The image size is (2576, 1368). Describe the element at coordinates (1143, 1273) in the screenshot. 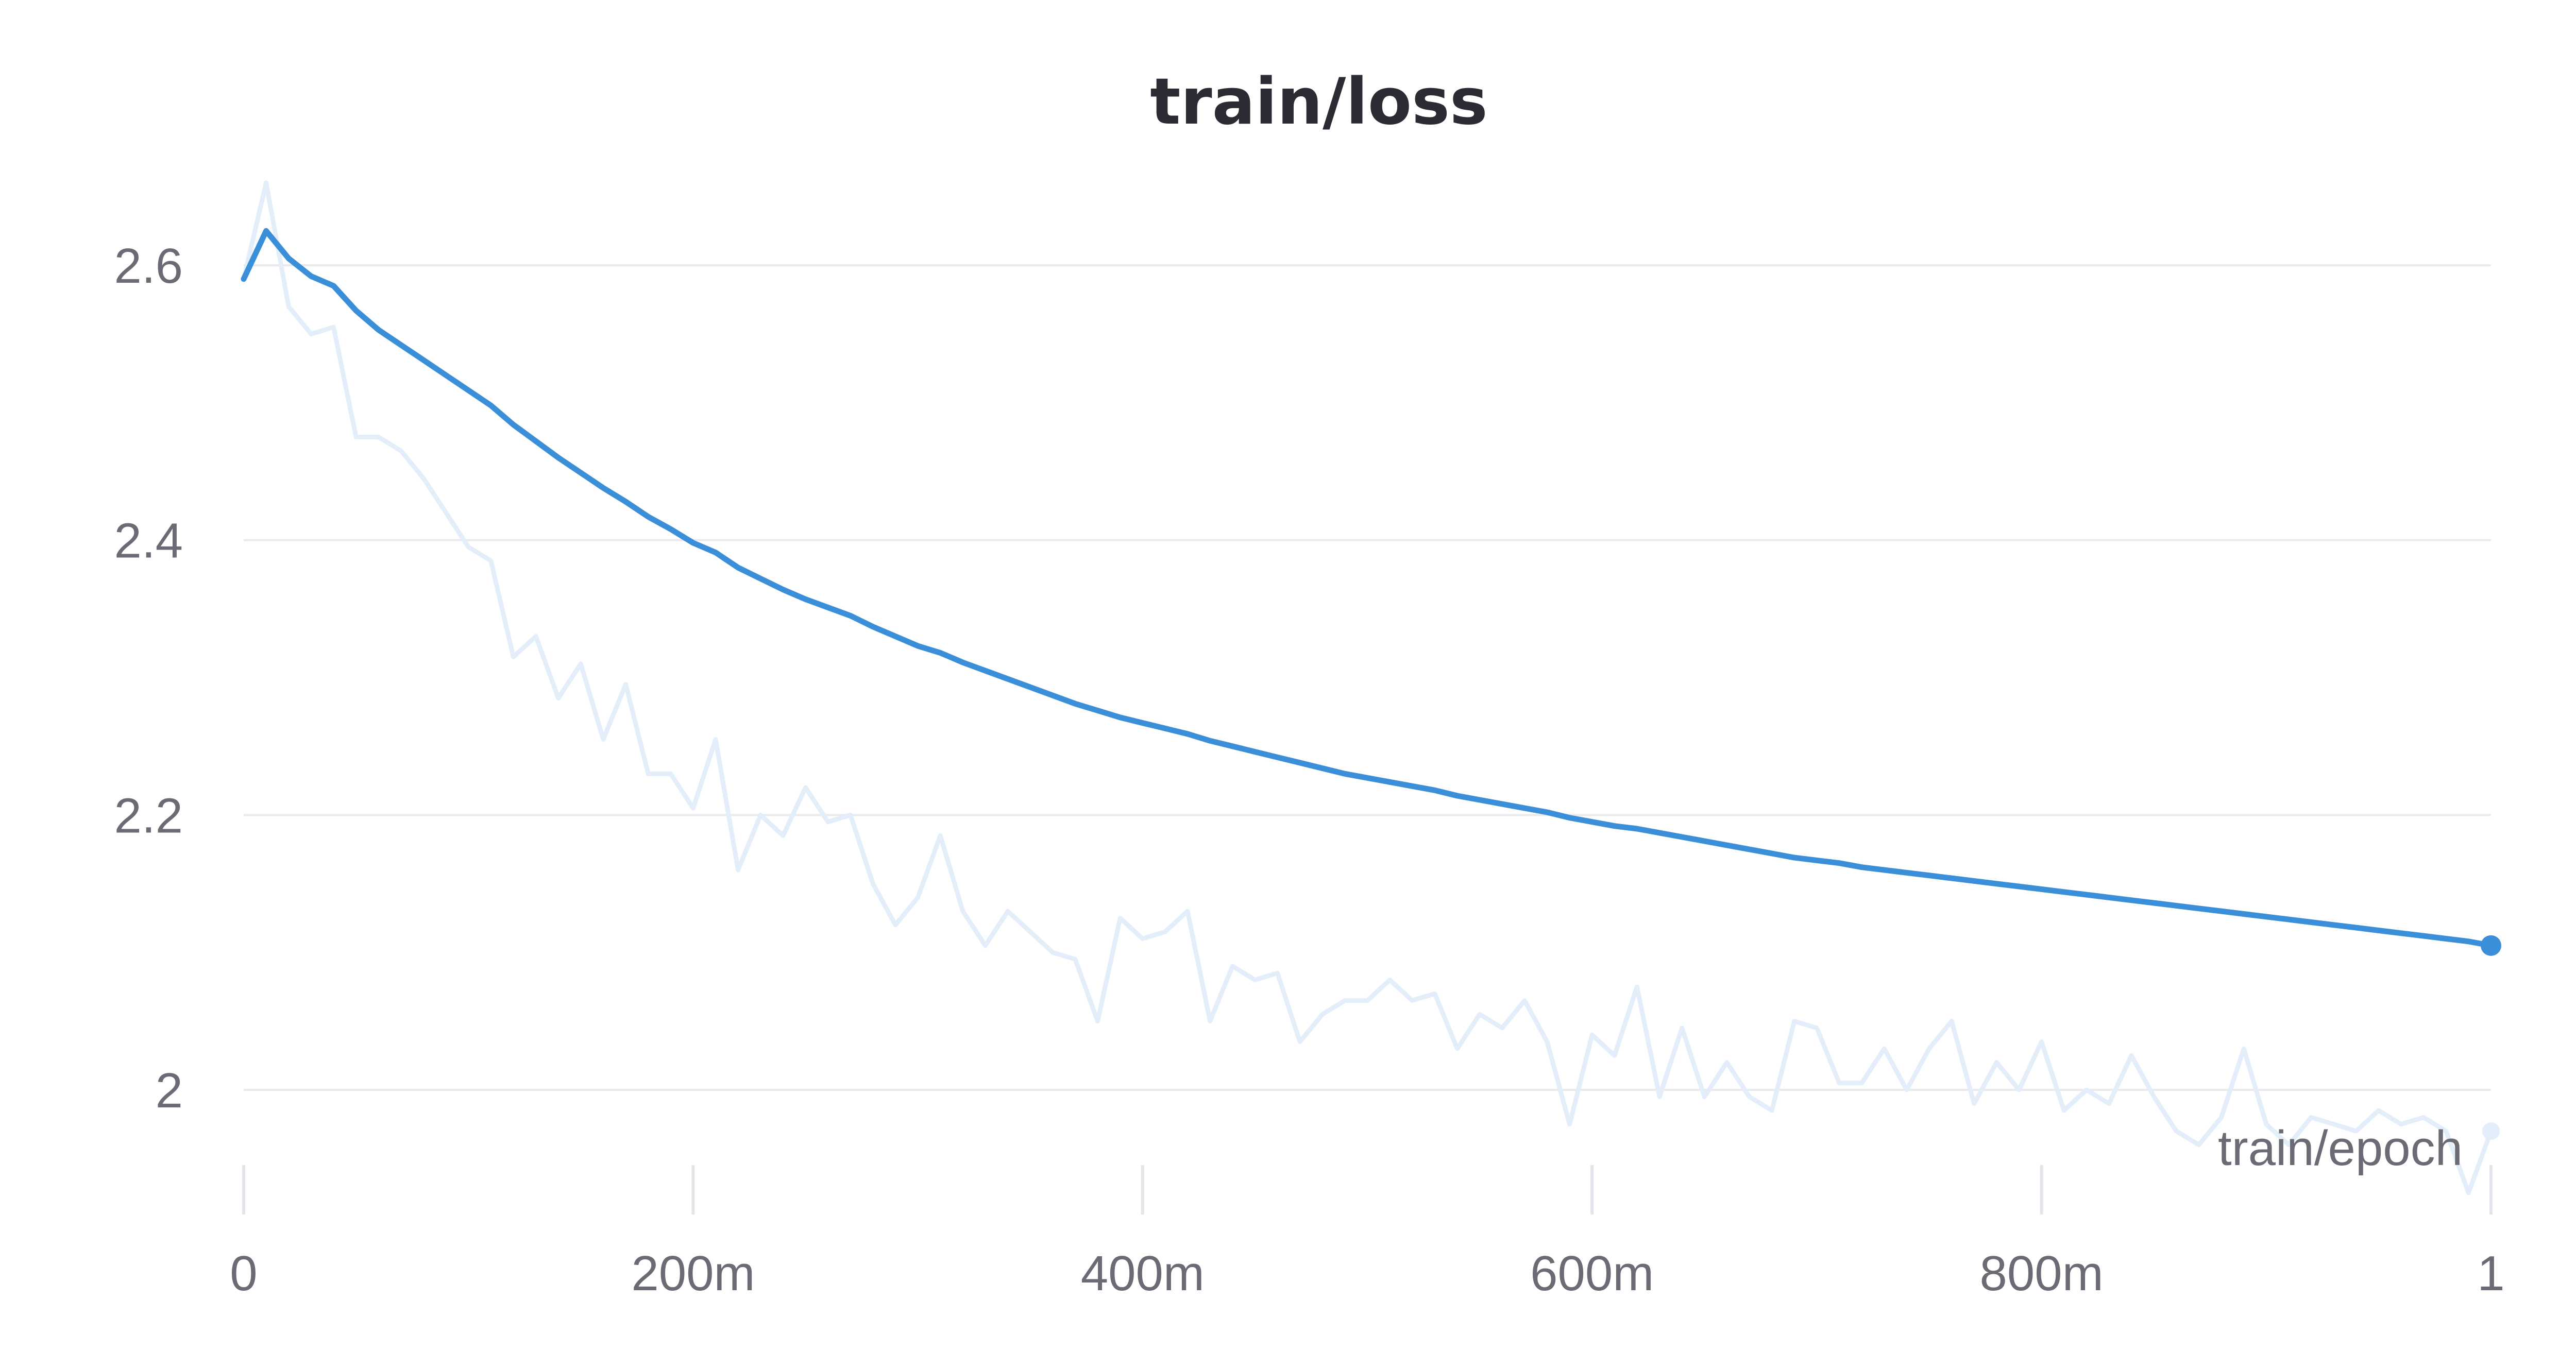

I see `x-tick-label: 400m` at that location.